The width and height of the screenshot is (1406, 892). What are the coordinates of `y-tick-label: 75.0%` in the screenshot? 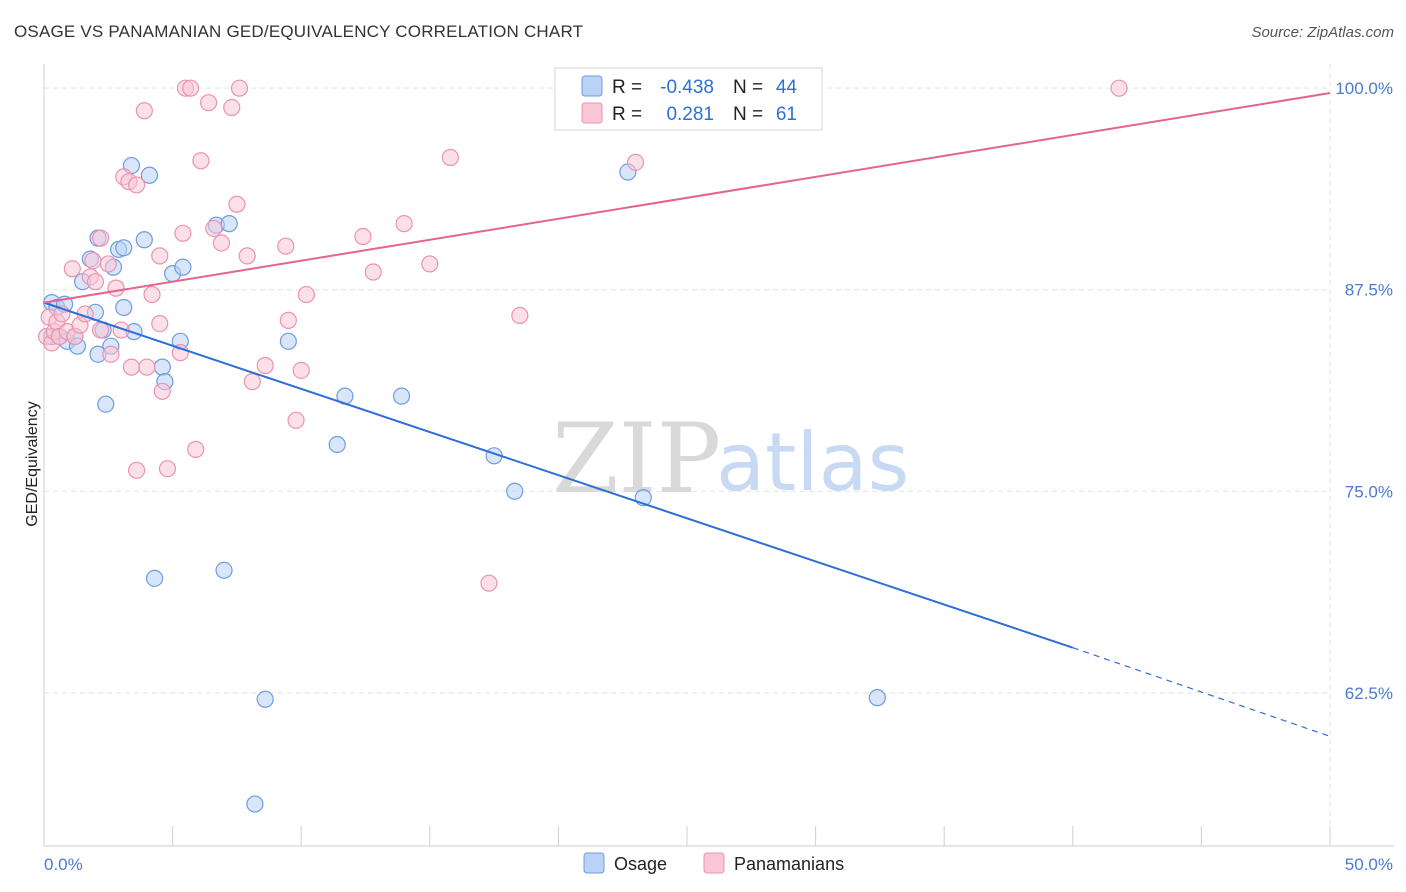 It's located at (1369, 491).